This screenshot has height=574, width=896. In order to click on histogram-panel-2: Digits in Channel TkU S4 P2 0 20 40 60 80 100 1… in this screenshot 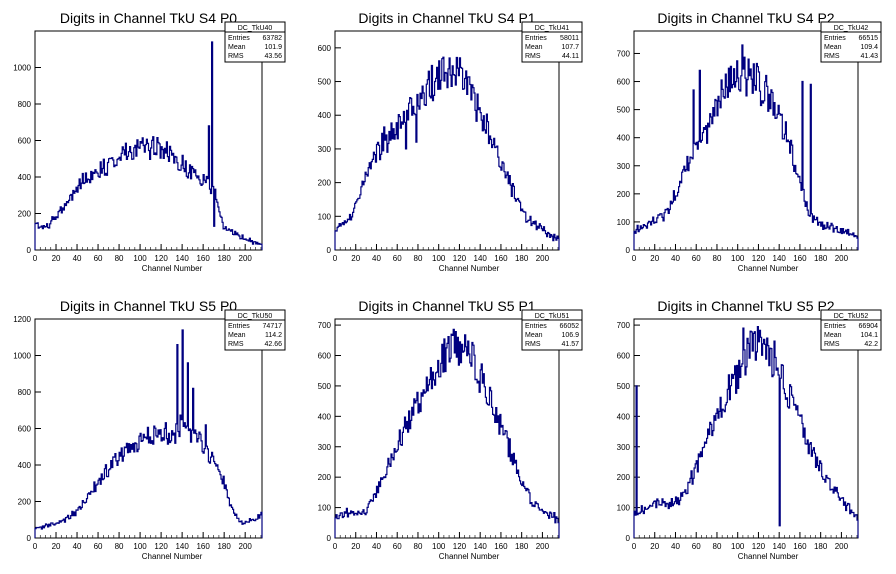, I will do `click(749, 141)`.